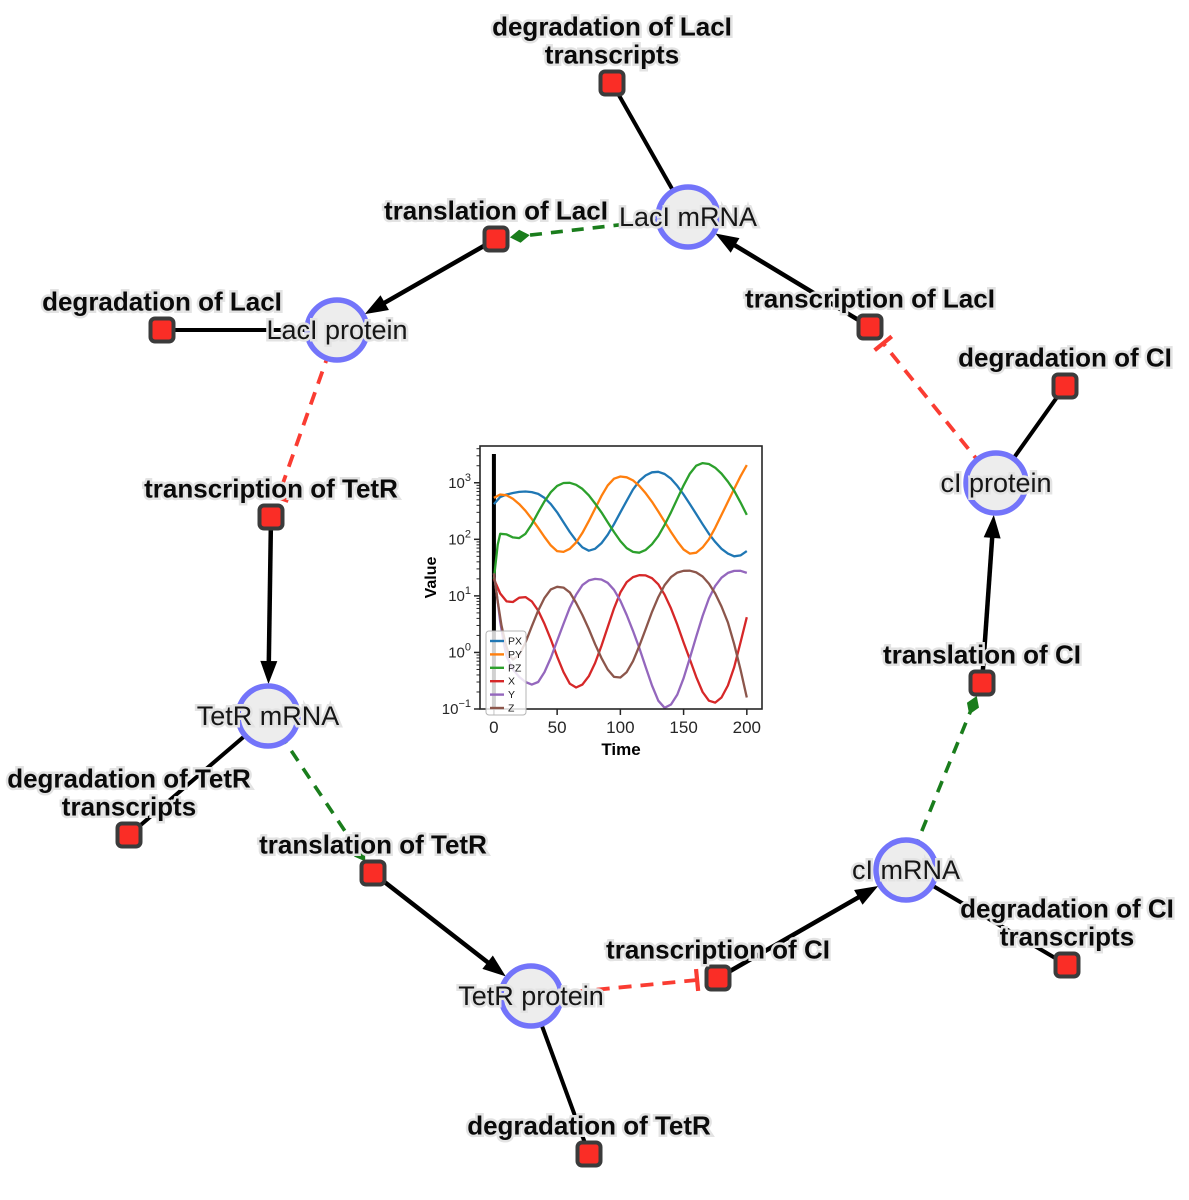 The height and width of the screenshot is (1200, 1189). I want to click on species-node-lacI-mRNA, so click(688, 217).